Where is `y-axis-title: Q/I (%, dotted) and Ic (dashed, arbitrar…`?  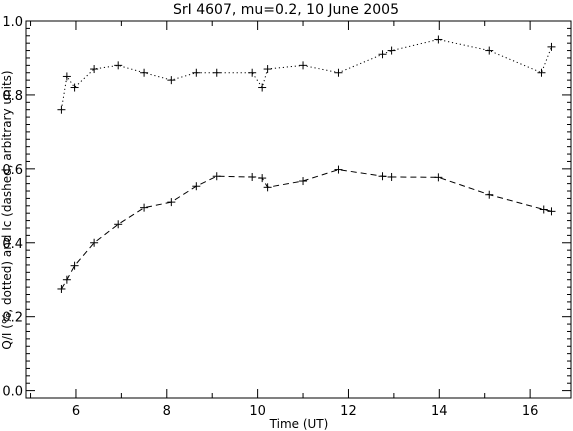
y-axis-title: Q/I (%, dotted) and Ic (dashed, arbitrar… is located at coordinates (7, 209).